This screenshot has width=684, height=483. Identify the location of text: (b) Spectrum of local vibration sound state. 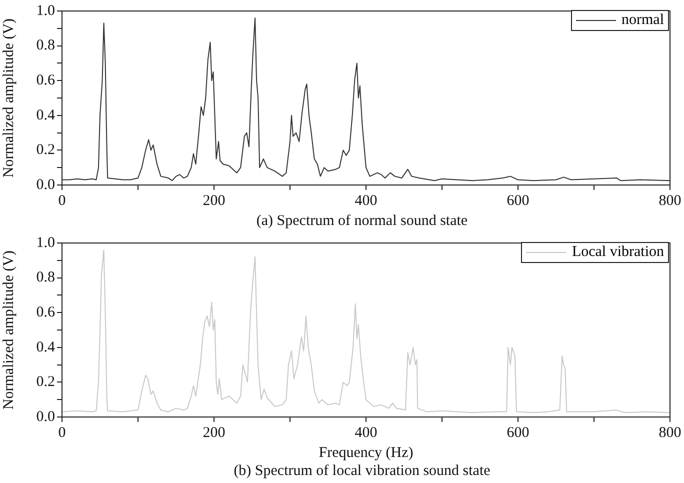
(362, 471).